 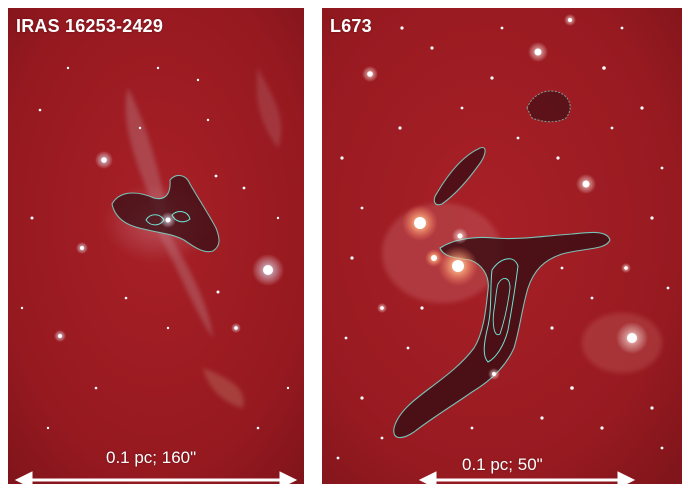 What do you see at coordinates (90, 26) in the screenshot?
I see `panel-title-left: IRAS 16253-2429` at bounding box center [90, 26].